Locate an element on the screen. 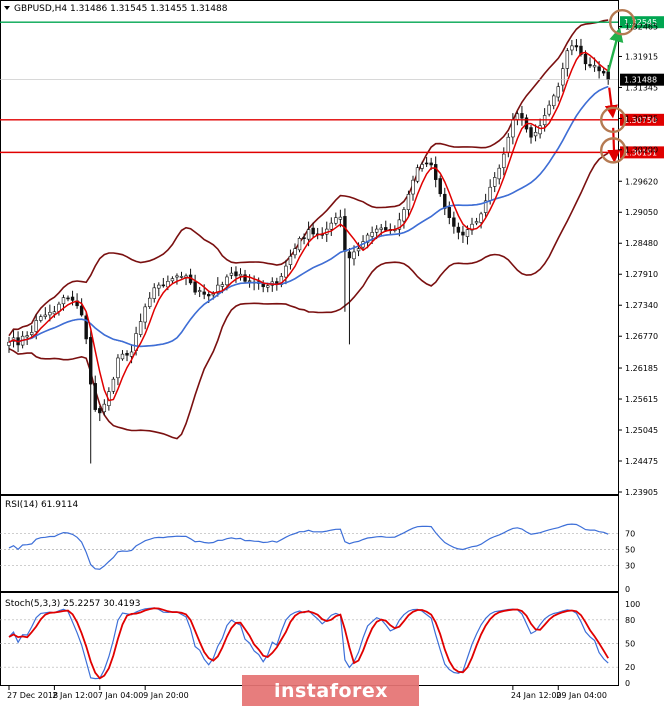  rsi-level-label: 0 is located at coordinates (627, 589).